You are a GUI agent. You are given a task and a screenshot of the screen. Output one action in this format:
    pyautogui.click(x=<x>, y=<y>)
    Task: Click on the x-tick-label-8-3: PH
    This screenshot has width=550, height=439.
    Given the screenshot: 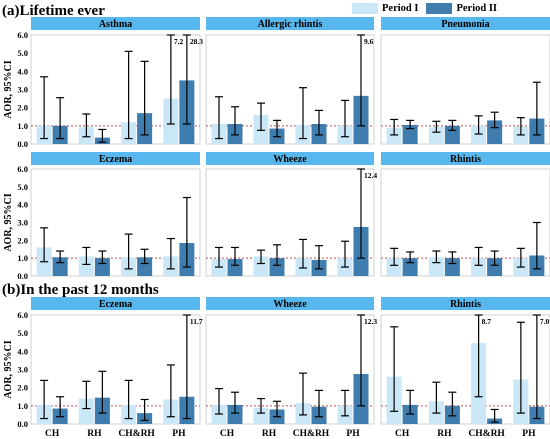 What is the action you would take?
    pyautogui.click(x=529, y=434)
    